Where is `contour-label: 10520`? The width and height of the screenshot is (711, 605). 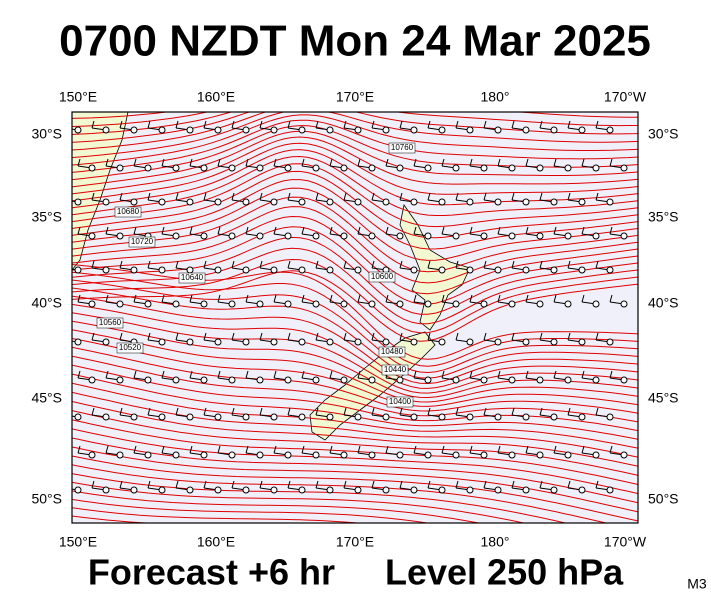 contour-label: 10520 is located at coordinates (130, 347).